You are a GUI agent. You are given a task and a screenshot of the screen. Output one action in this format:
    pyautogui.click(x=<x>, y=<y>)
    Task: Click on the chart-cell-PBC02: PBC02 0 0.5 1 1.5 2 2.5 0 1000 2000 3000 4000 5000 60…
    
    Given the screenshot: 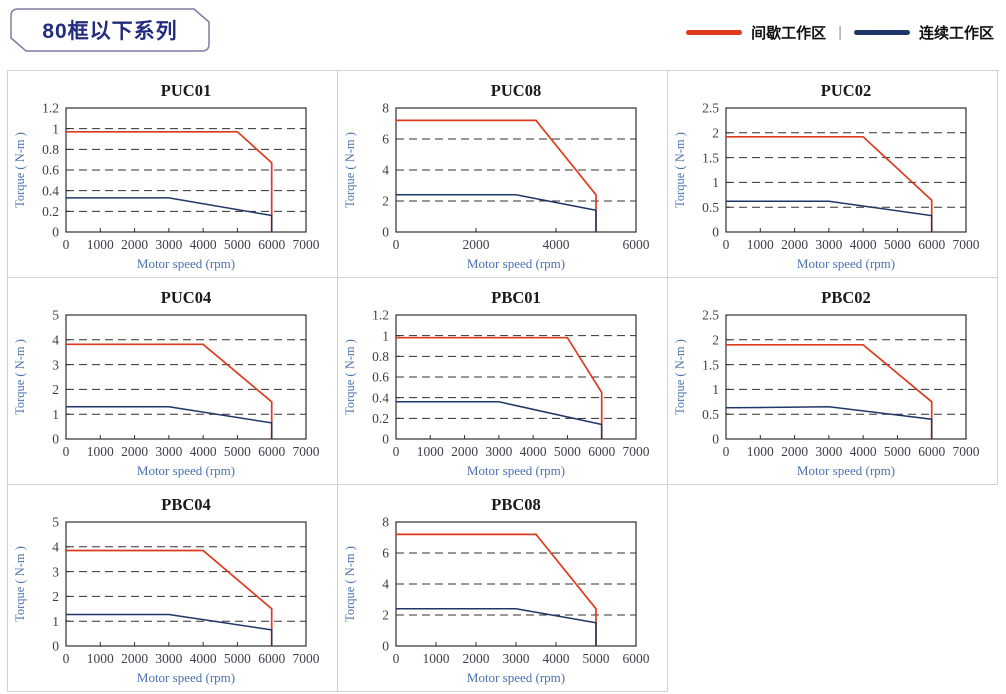 What is the action you would take?
    pyautogui.click(x=833, y=381)
    